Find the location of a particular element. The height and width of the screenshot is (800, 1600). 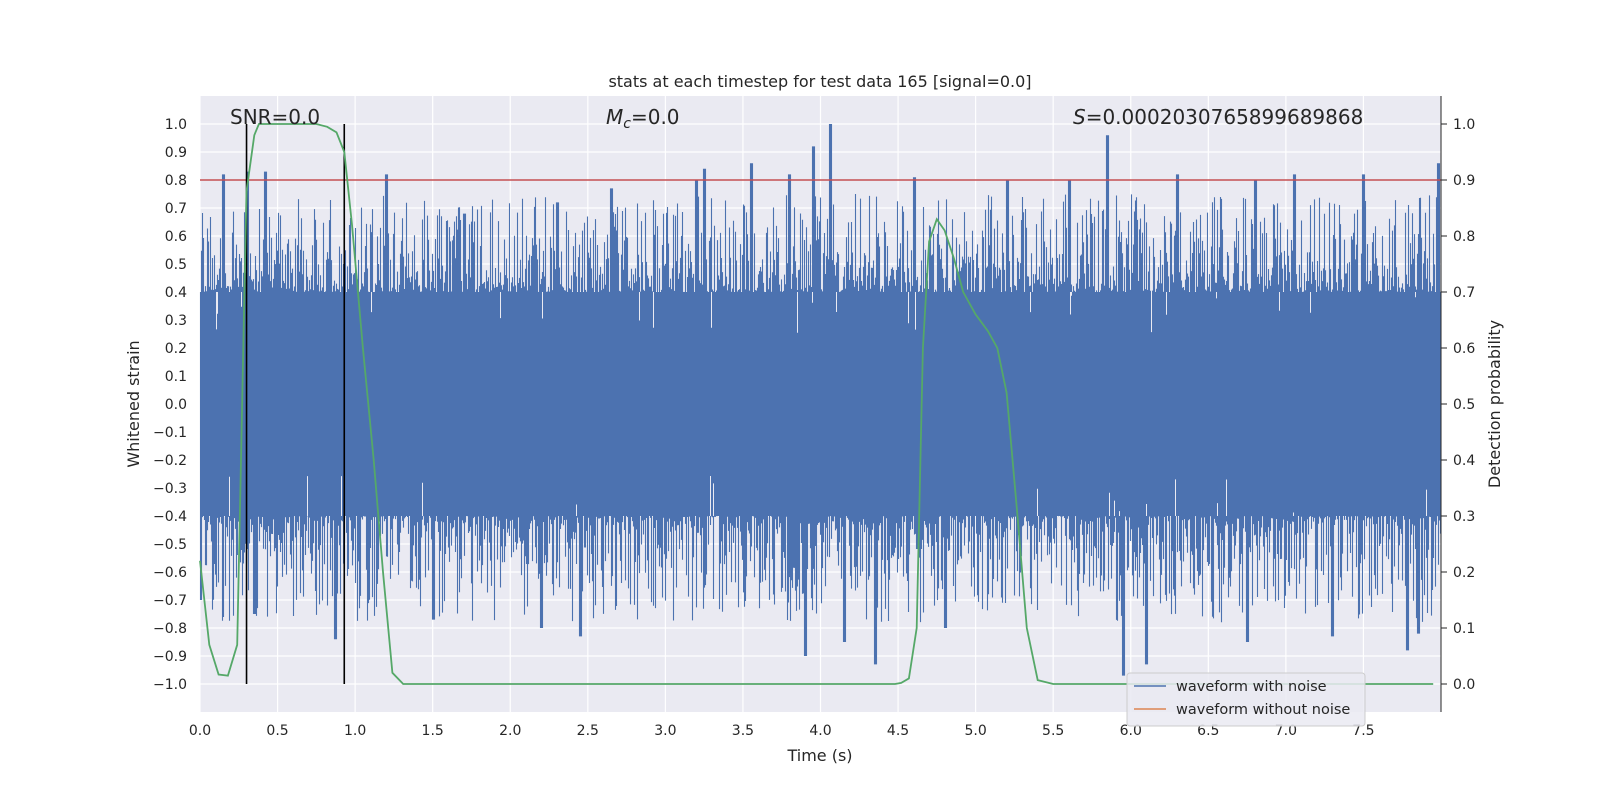

y-tick-label: −0.9 is located at coordinates (170, 657).